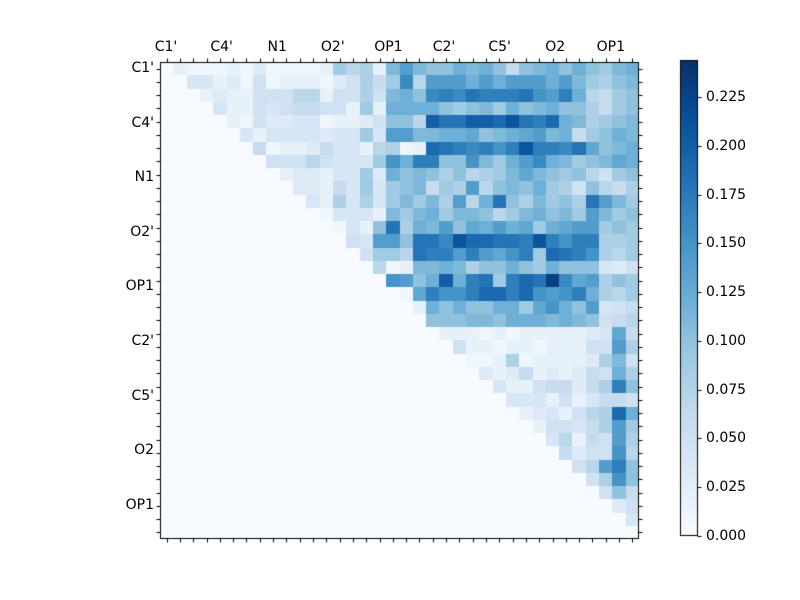 The width and height of the screenshot is (800, 600). What do you see at coordinates (142, 341) in the screenshot?
I see `y-axis-tick-label: C2'` at bounding box center [142, 341].